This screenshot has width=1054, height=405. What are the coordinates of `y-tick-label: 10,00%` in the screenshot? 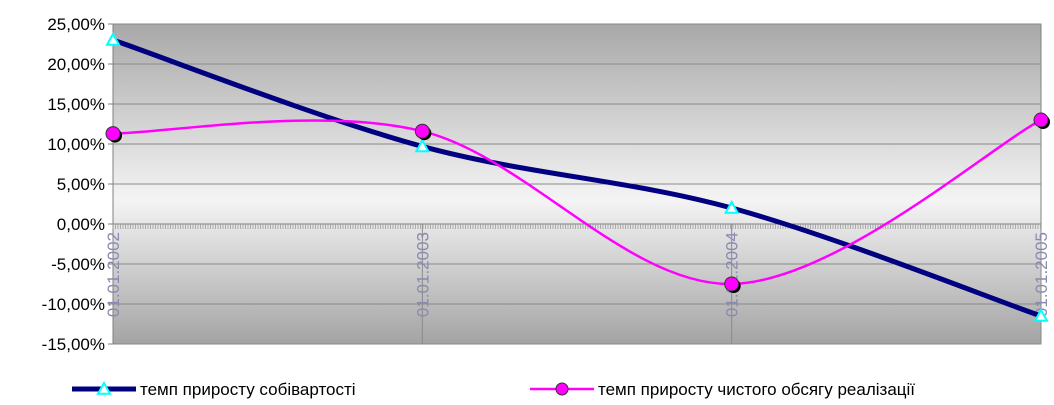 It's located at (76, 144).